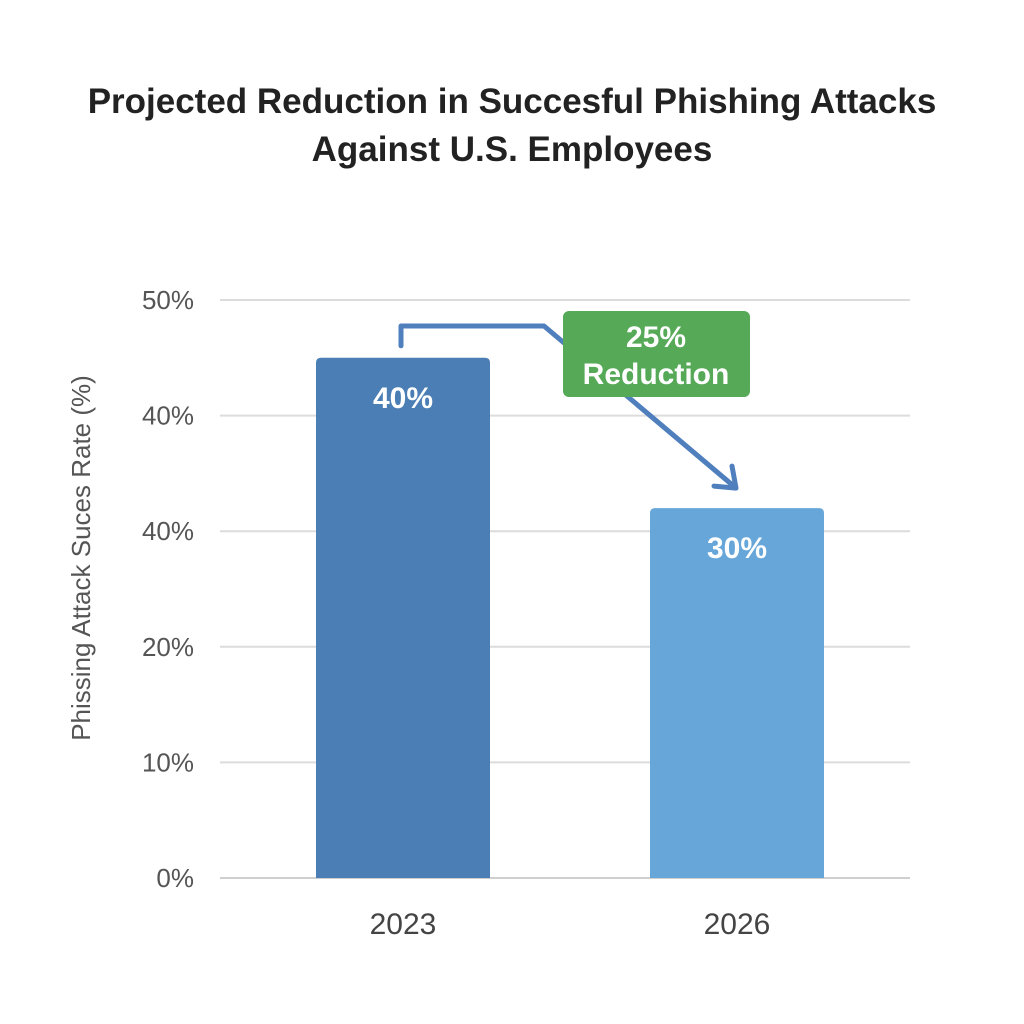 Image resolution: width=1024 pixels, height=1024 pixels. I want to click on y-axis-ticks: 0% 10% 20% 40% 40% 50%, so click(168, 589).